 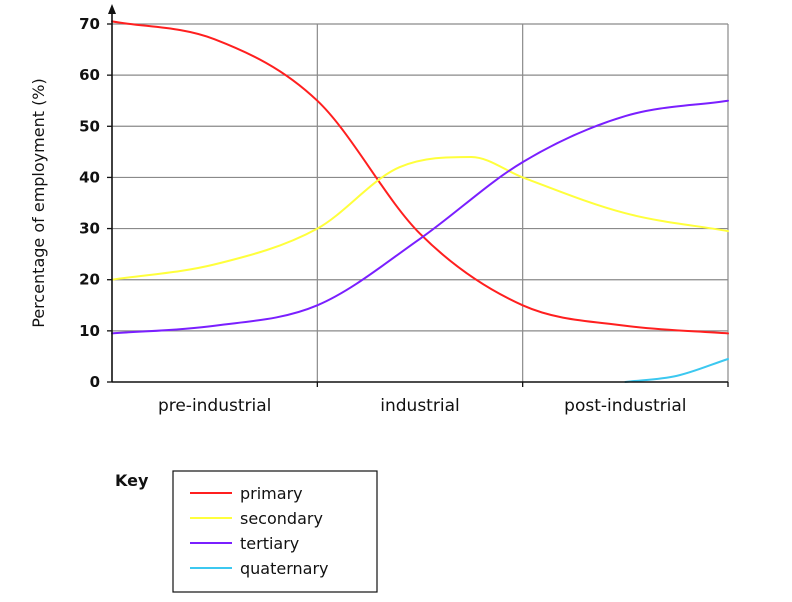 I want to click on legend-label-quaternary: quaternary, so click(x=284, y=568).